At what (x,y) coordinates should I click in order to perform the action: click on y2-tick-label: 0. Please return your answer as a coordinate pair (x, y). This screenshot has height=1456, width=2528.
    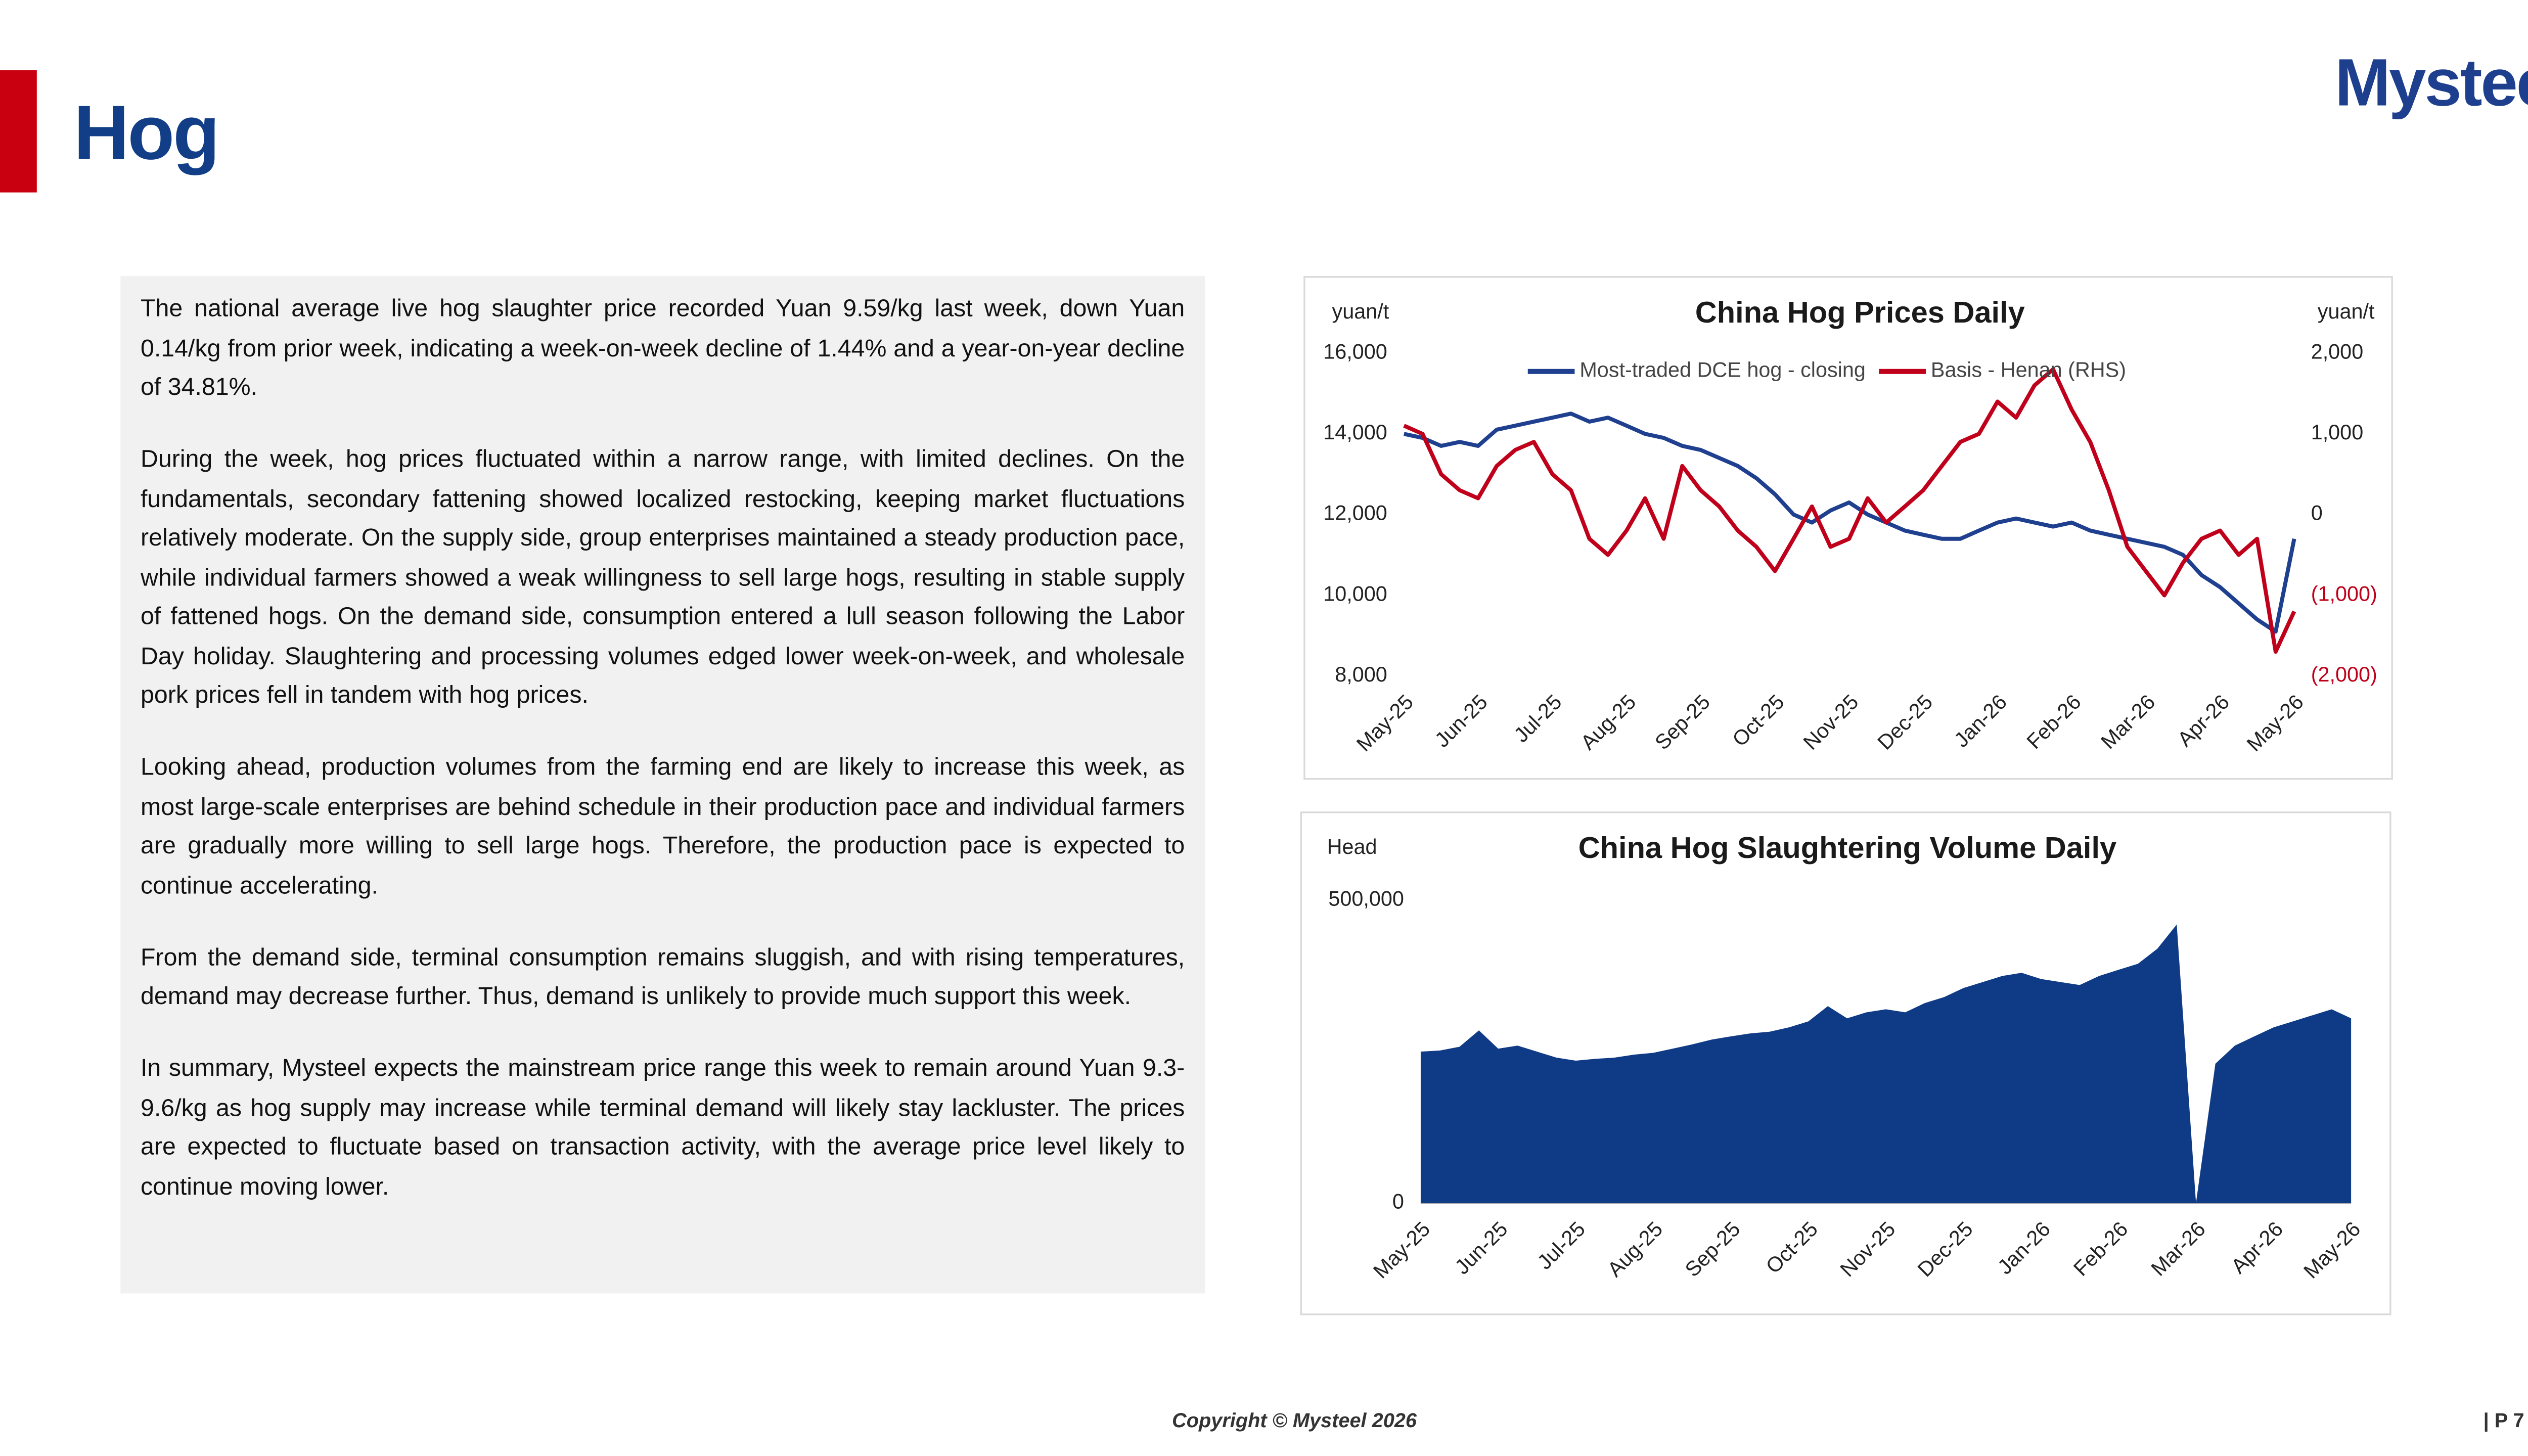
    Looking at the image, I should click on (2317, 513).